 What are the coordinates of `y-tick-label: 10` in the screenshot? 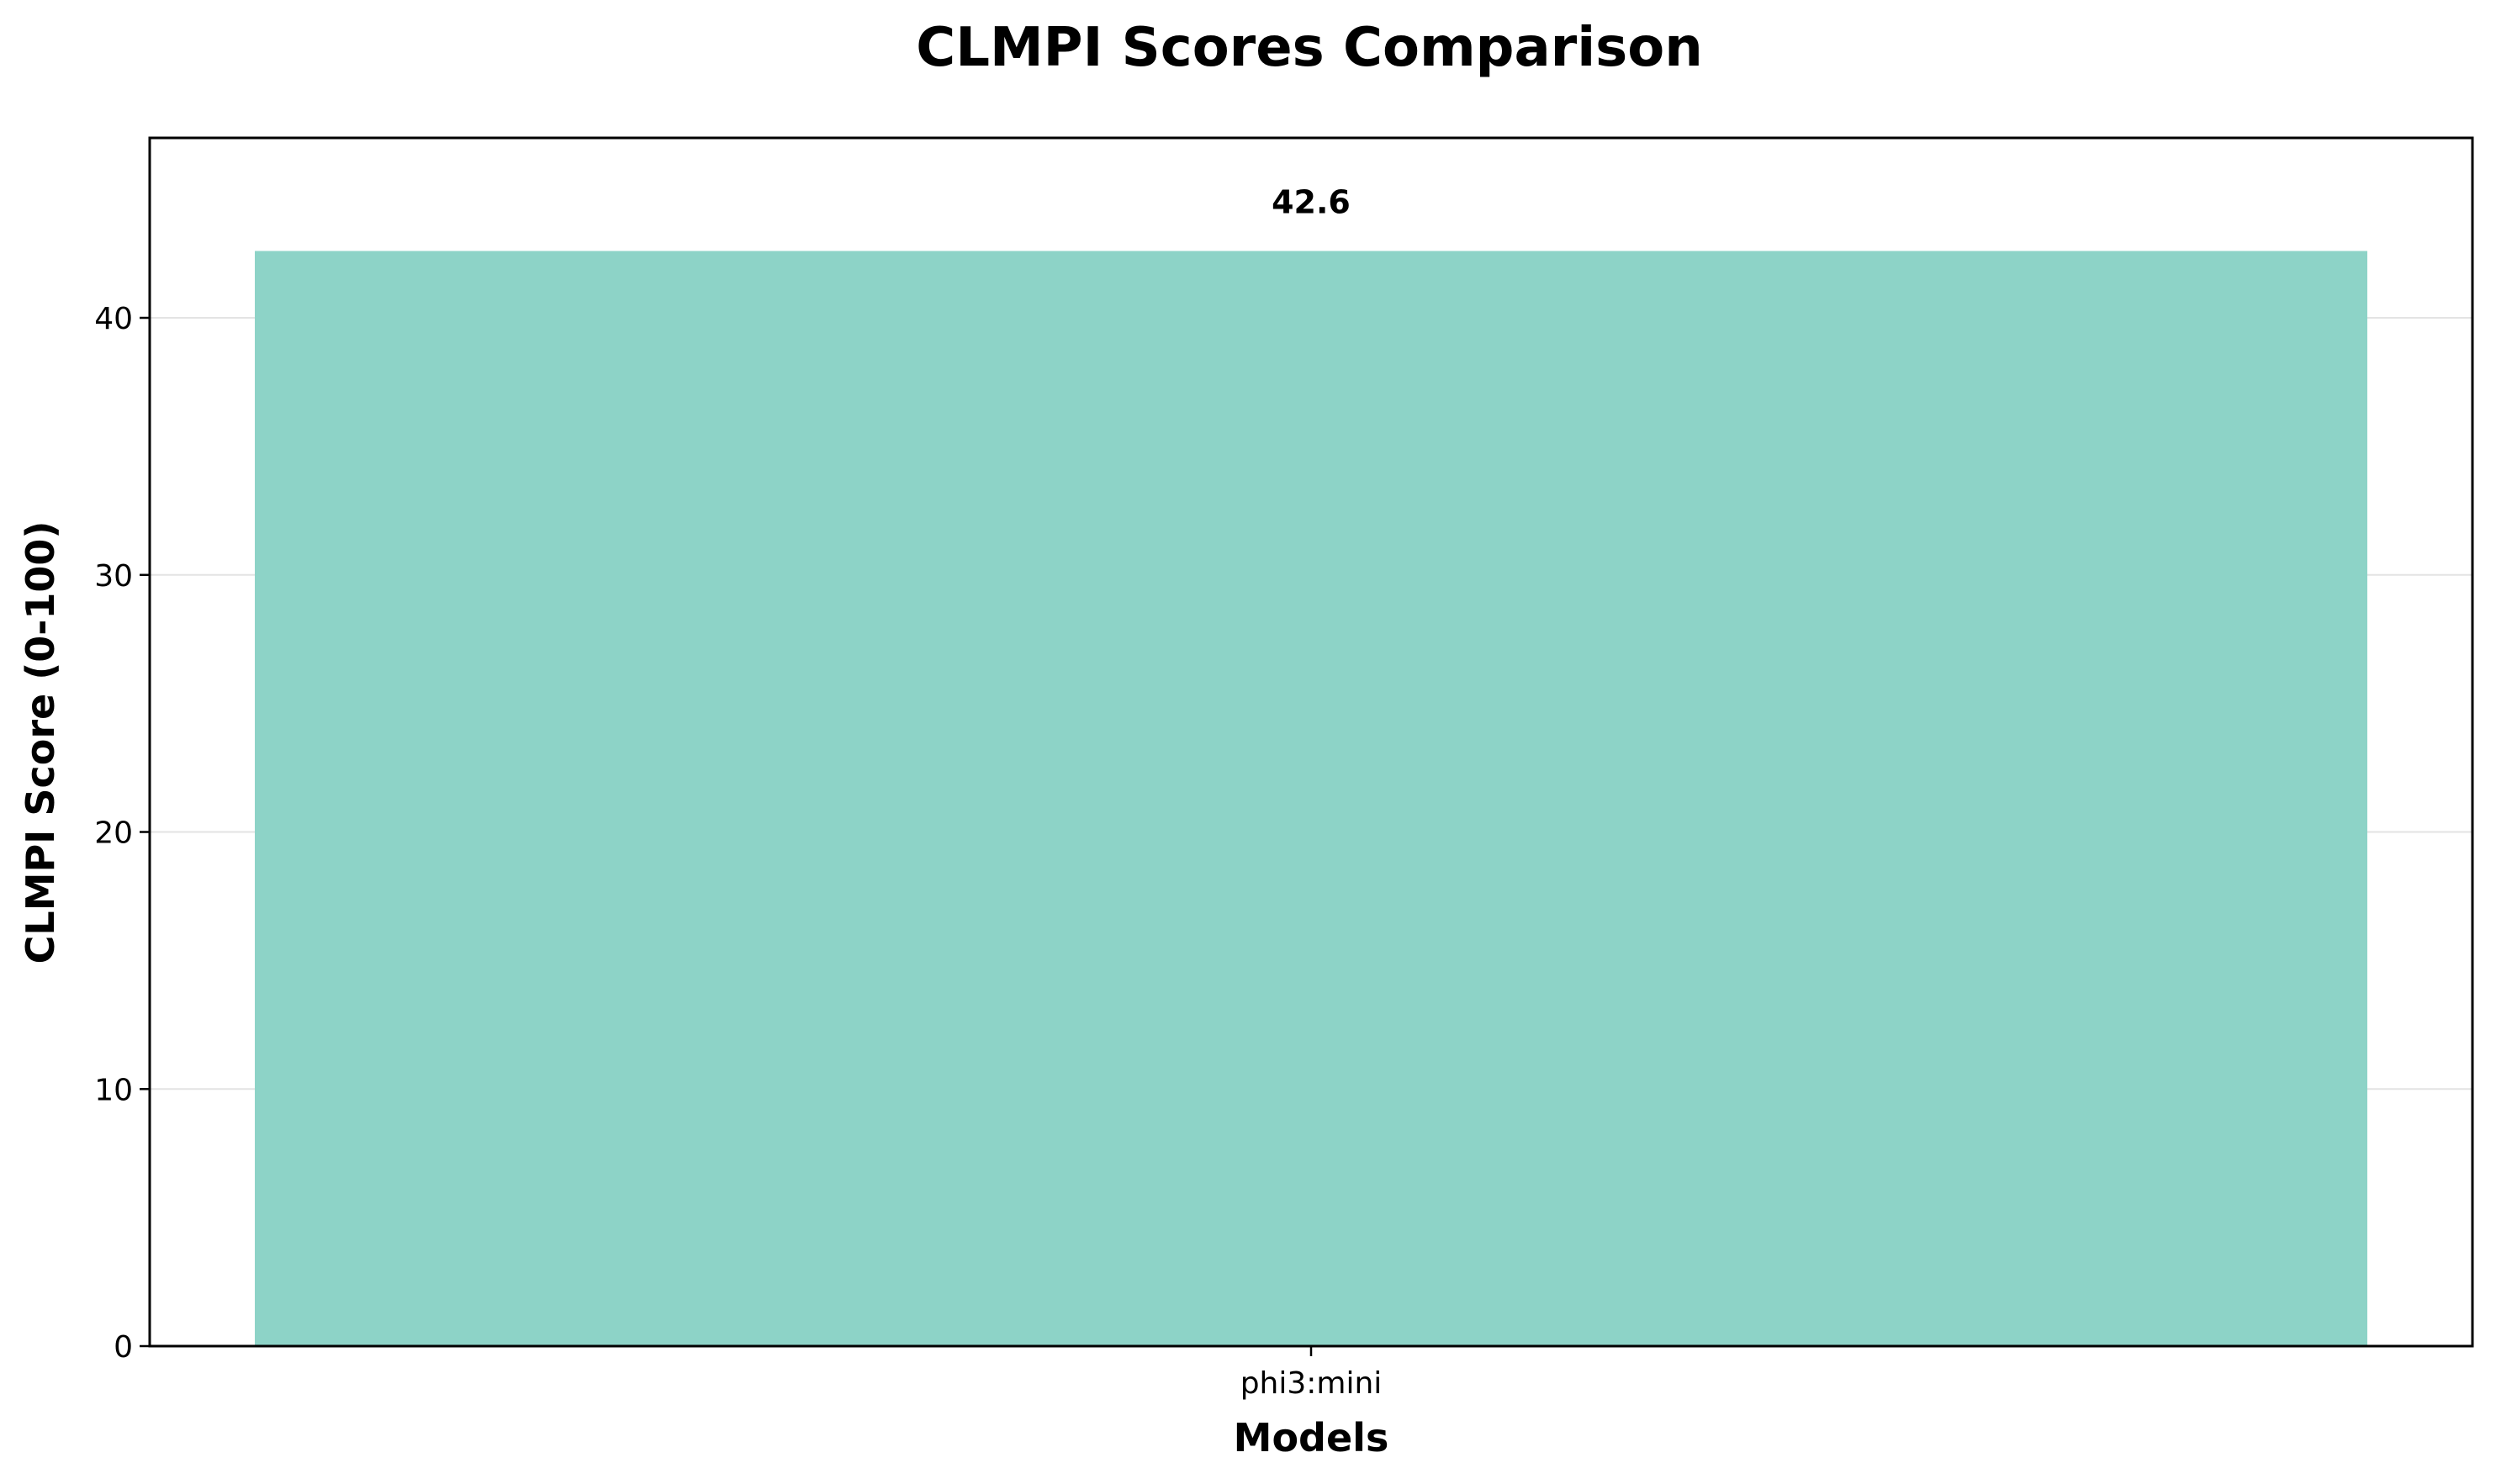 It's located at (113, 1090).